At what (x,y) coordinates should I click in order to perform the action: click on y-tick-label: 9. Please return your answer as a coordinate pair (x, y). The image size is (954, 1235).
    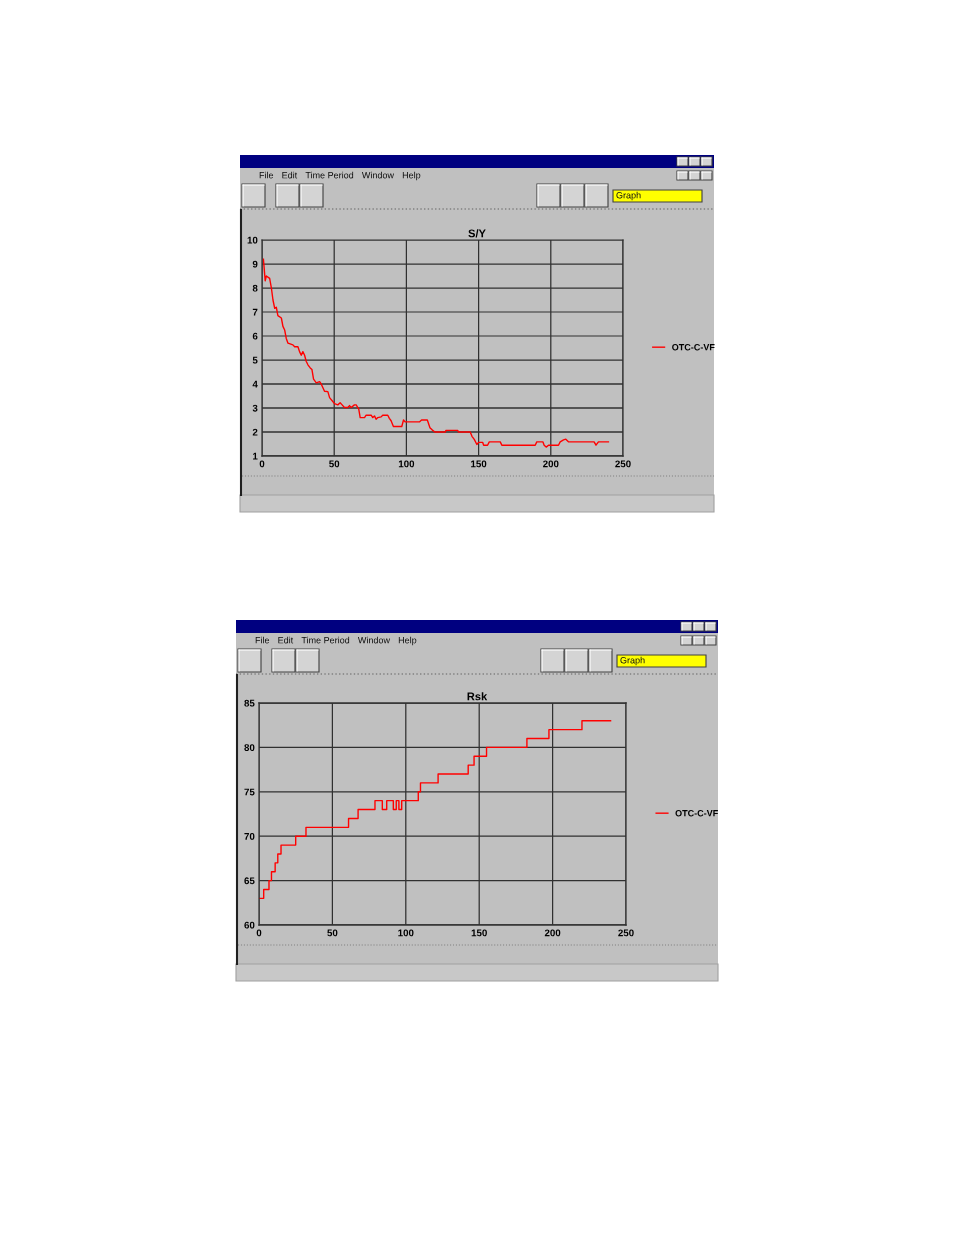
    Looking at the image, I should click on (255, 264).